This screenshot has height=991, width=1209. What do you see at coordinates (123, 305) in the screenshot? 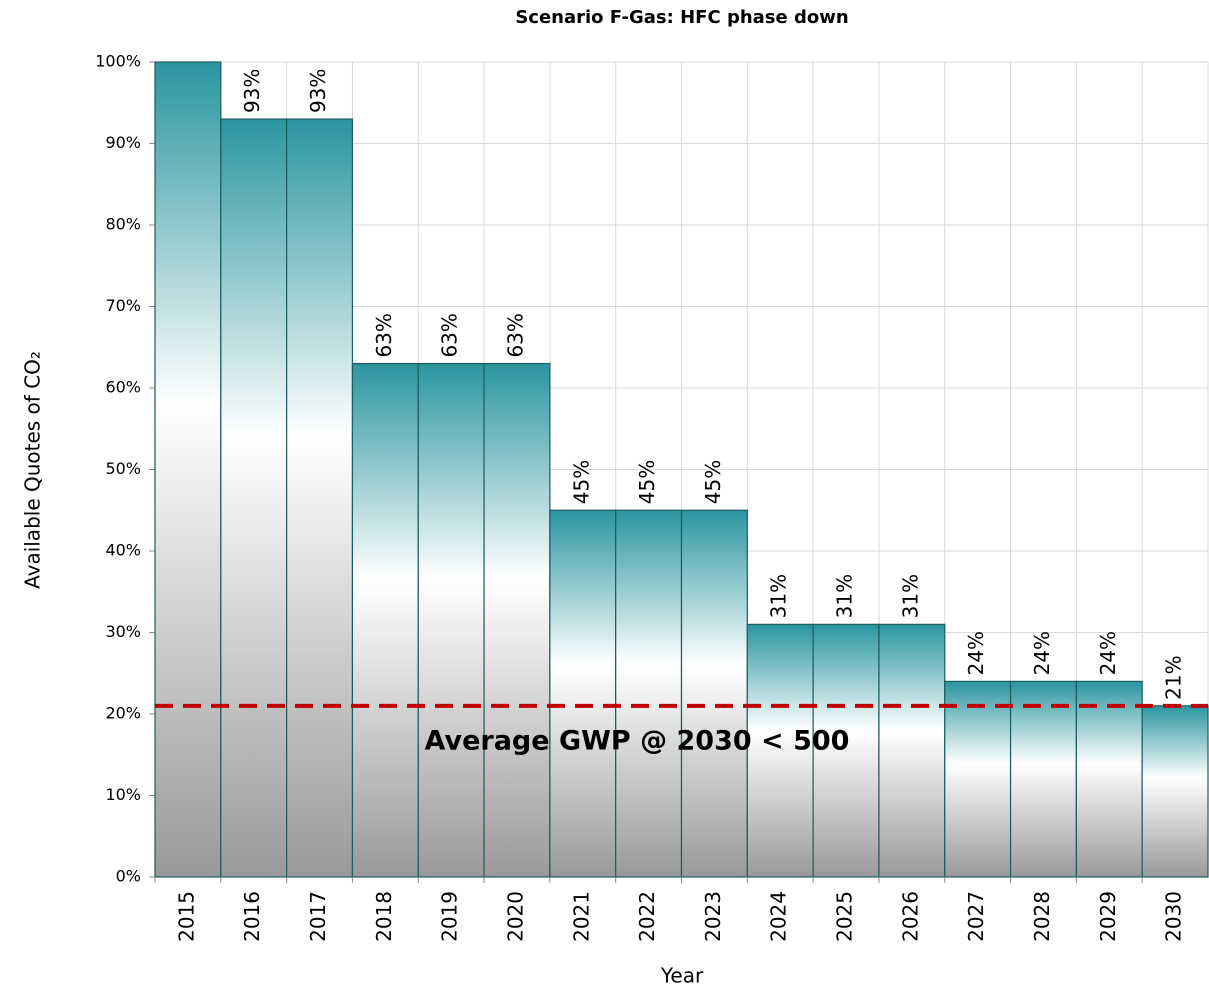
I see `y-tick-label: 70%` at bounding box center [123, 305].